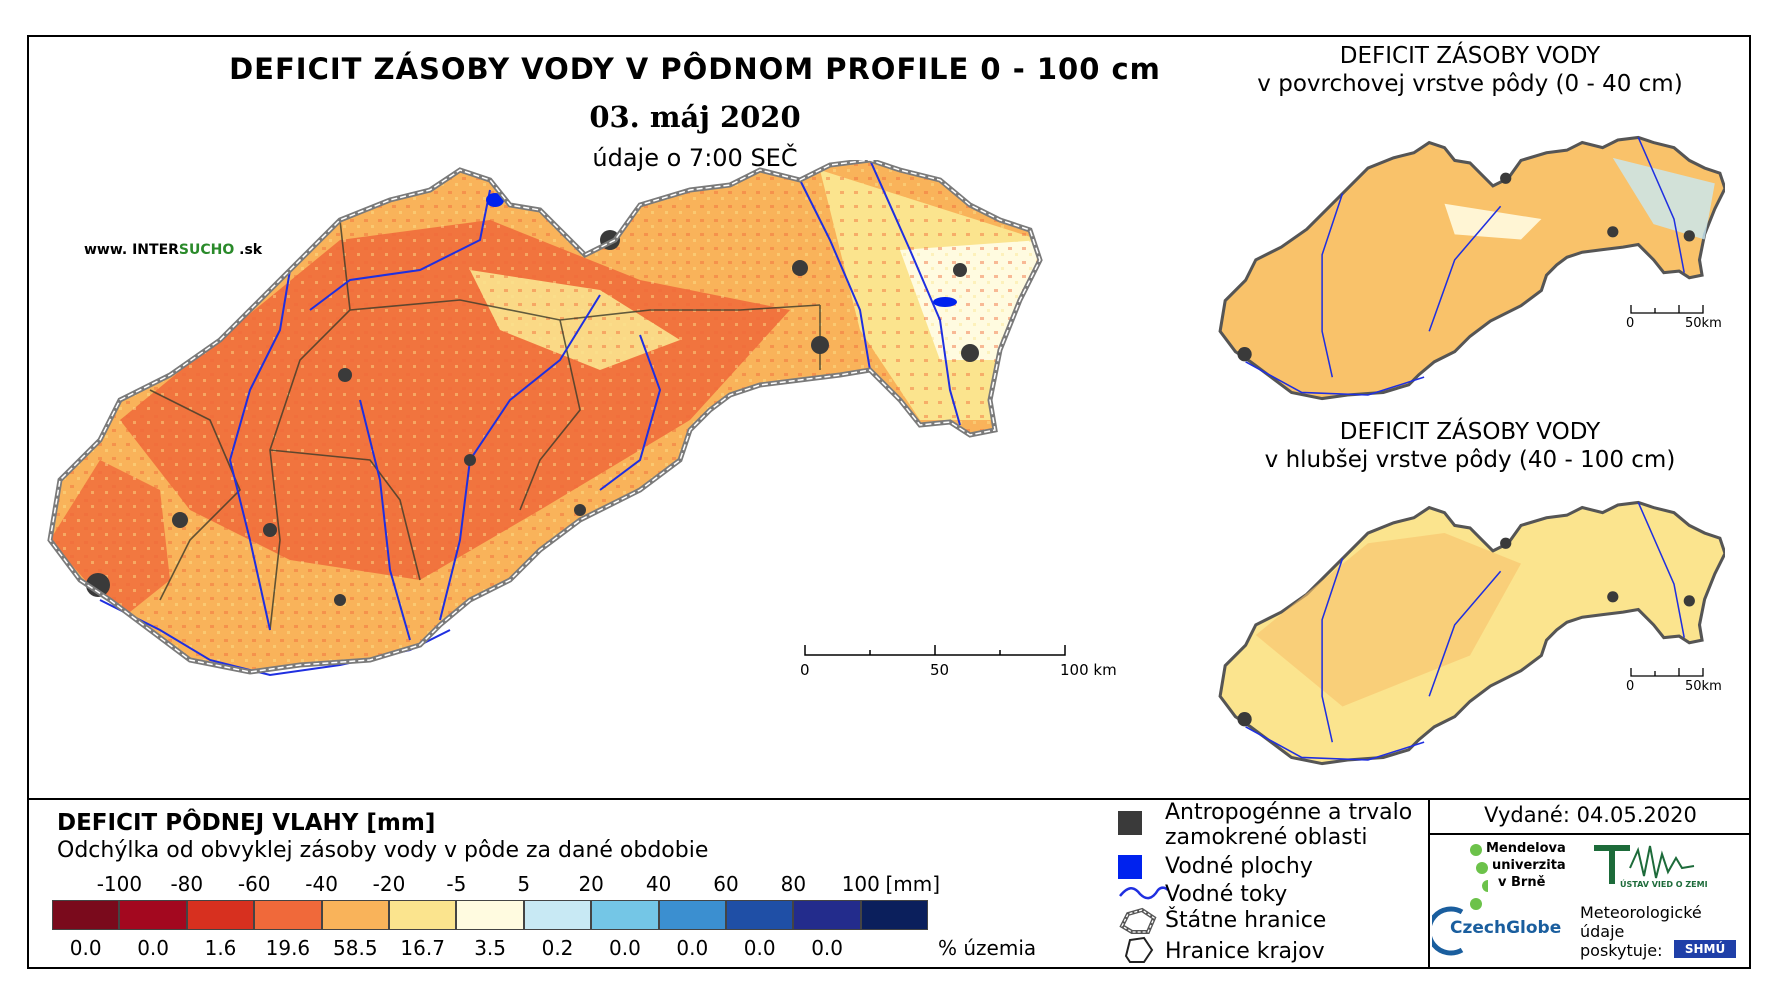 This screenshot has width=1772, height=1003. Describe the element at coordinates (119, 884) in the screenshot. I see `legend-boundary-label: -100` at that location.